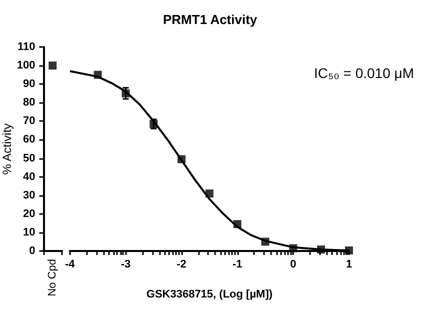 Image resolution: width=422 pixels, height=331 pixels. What do you see at coordinates (29, 176) in the screenshot?
I see `y-tick-label: 40` at bounding box center [29, 176].